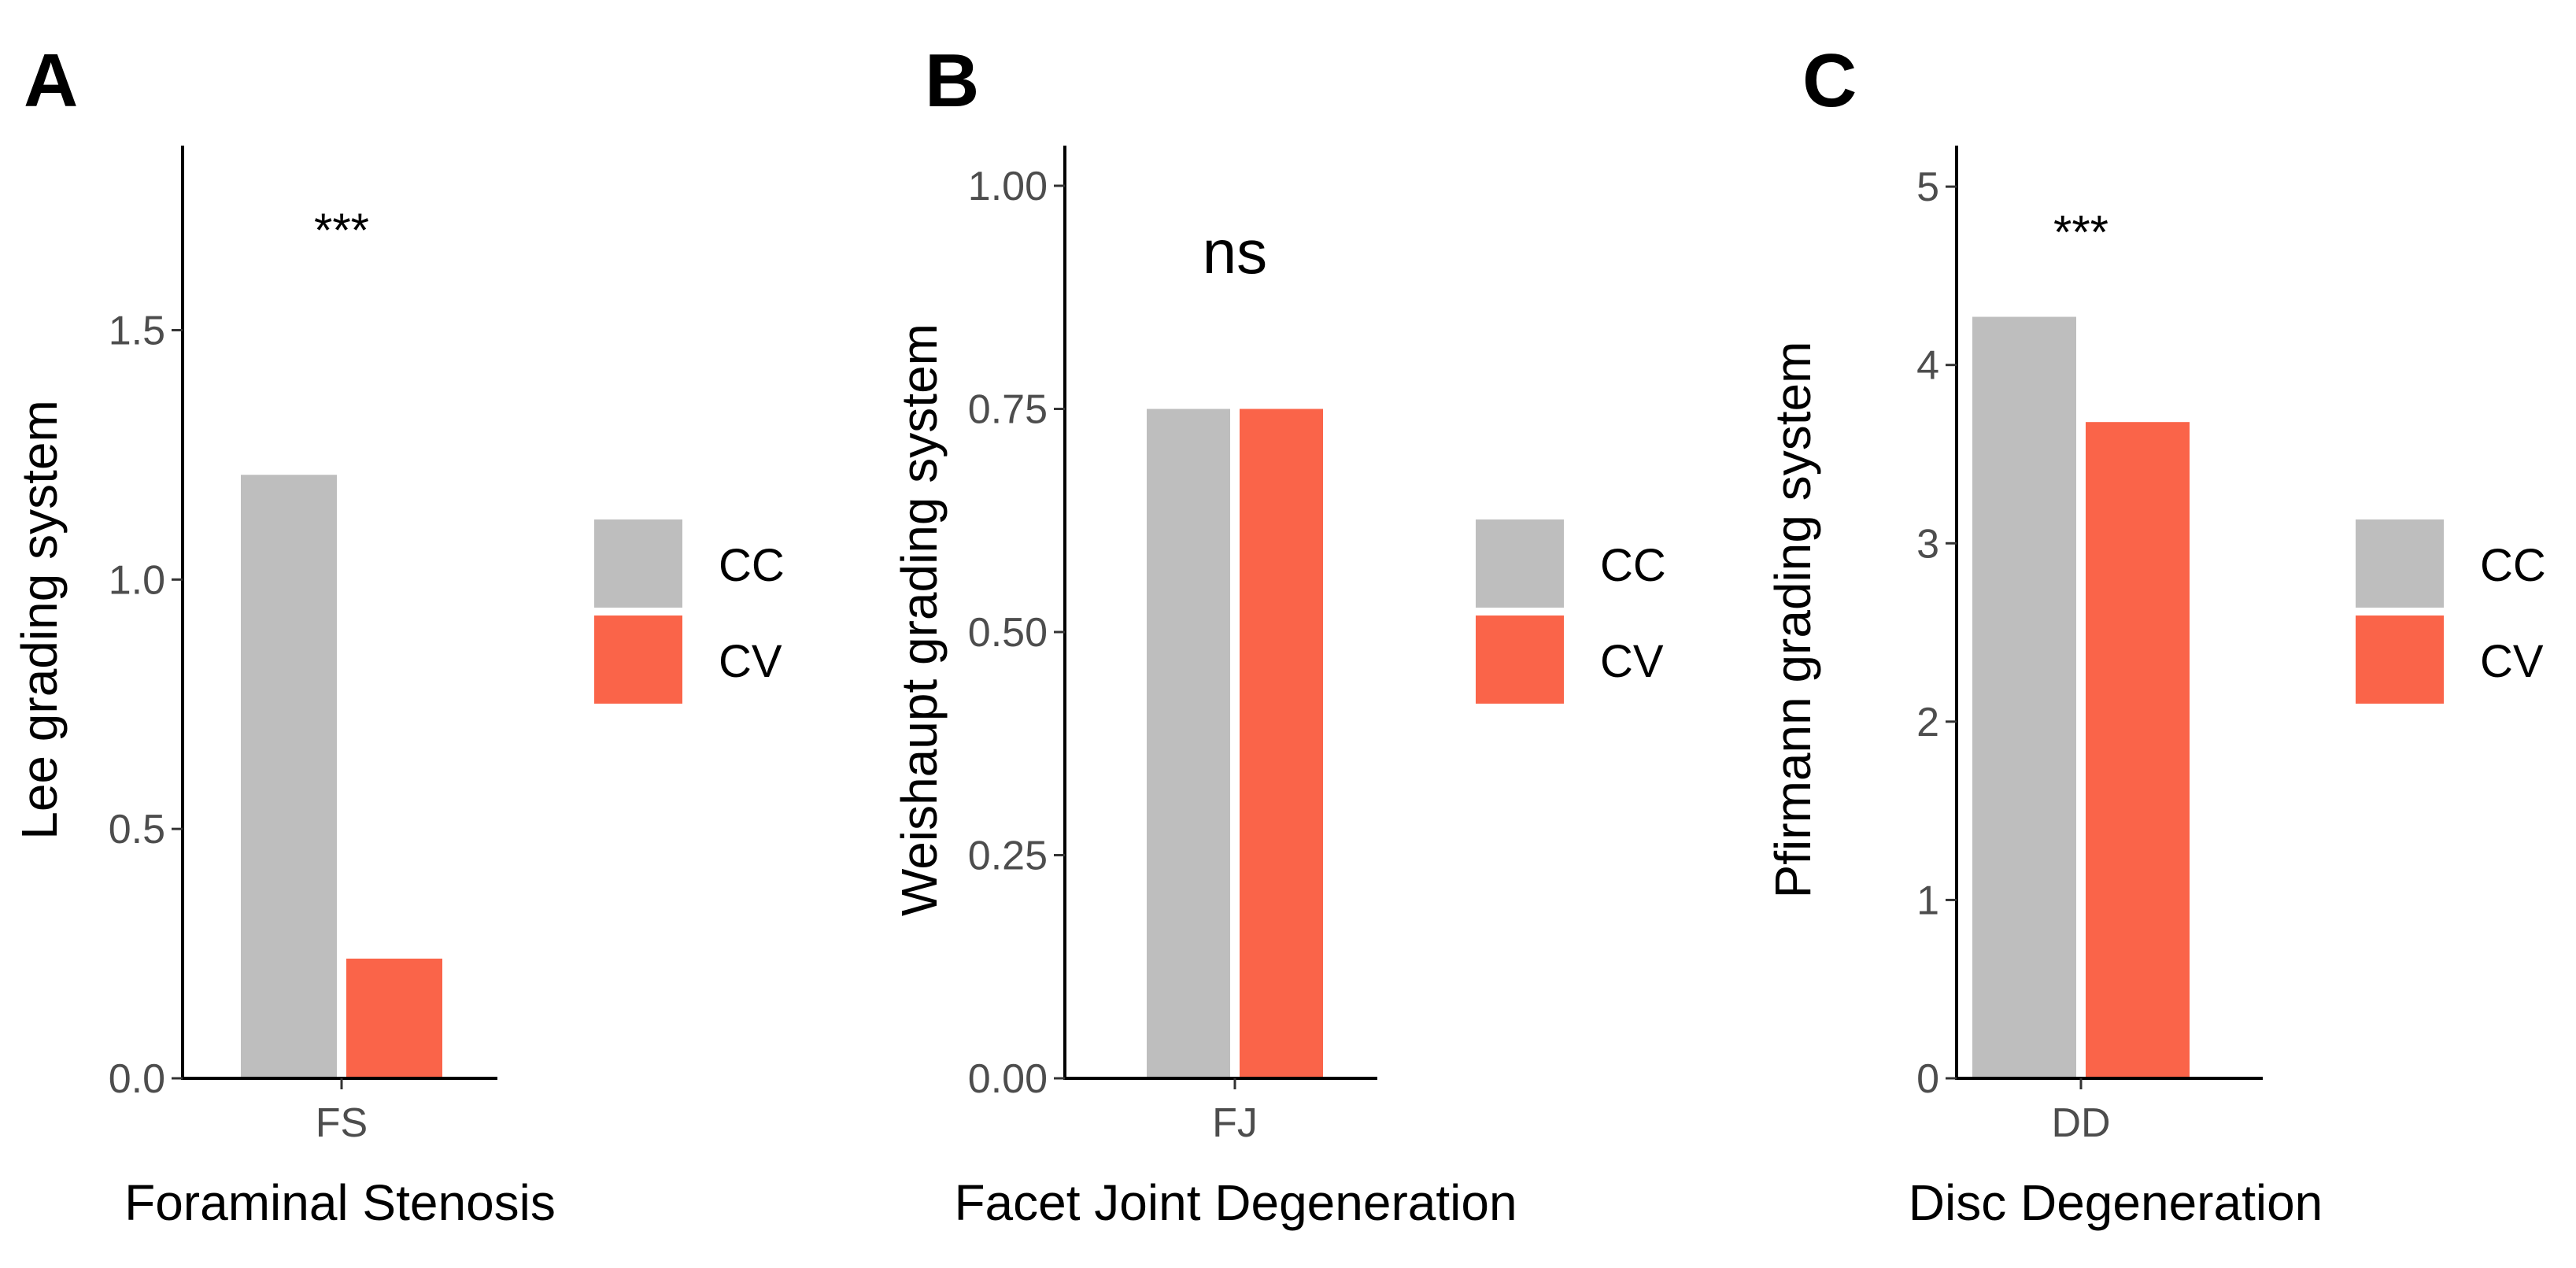 This screenshot has height=1268, width=2576. What do you see at coordinates (1008, 186) in the screenshot?
I see `y-tick-label: 1.00` at bounding box center [1008, 186].